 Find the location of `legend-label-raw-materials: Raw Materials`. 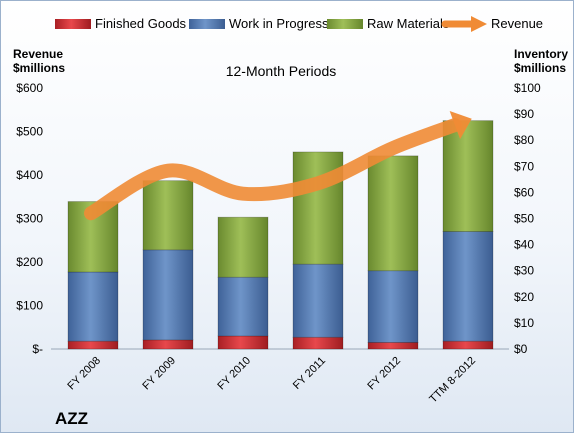

legend-label-raw-materials: Raw Materials is located at coordinates (408, 23).